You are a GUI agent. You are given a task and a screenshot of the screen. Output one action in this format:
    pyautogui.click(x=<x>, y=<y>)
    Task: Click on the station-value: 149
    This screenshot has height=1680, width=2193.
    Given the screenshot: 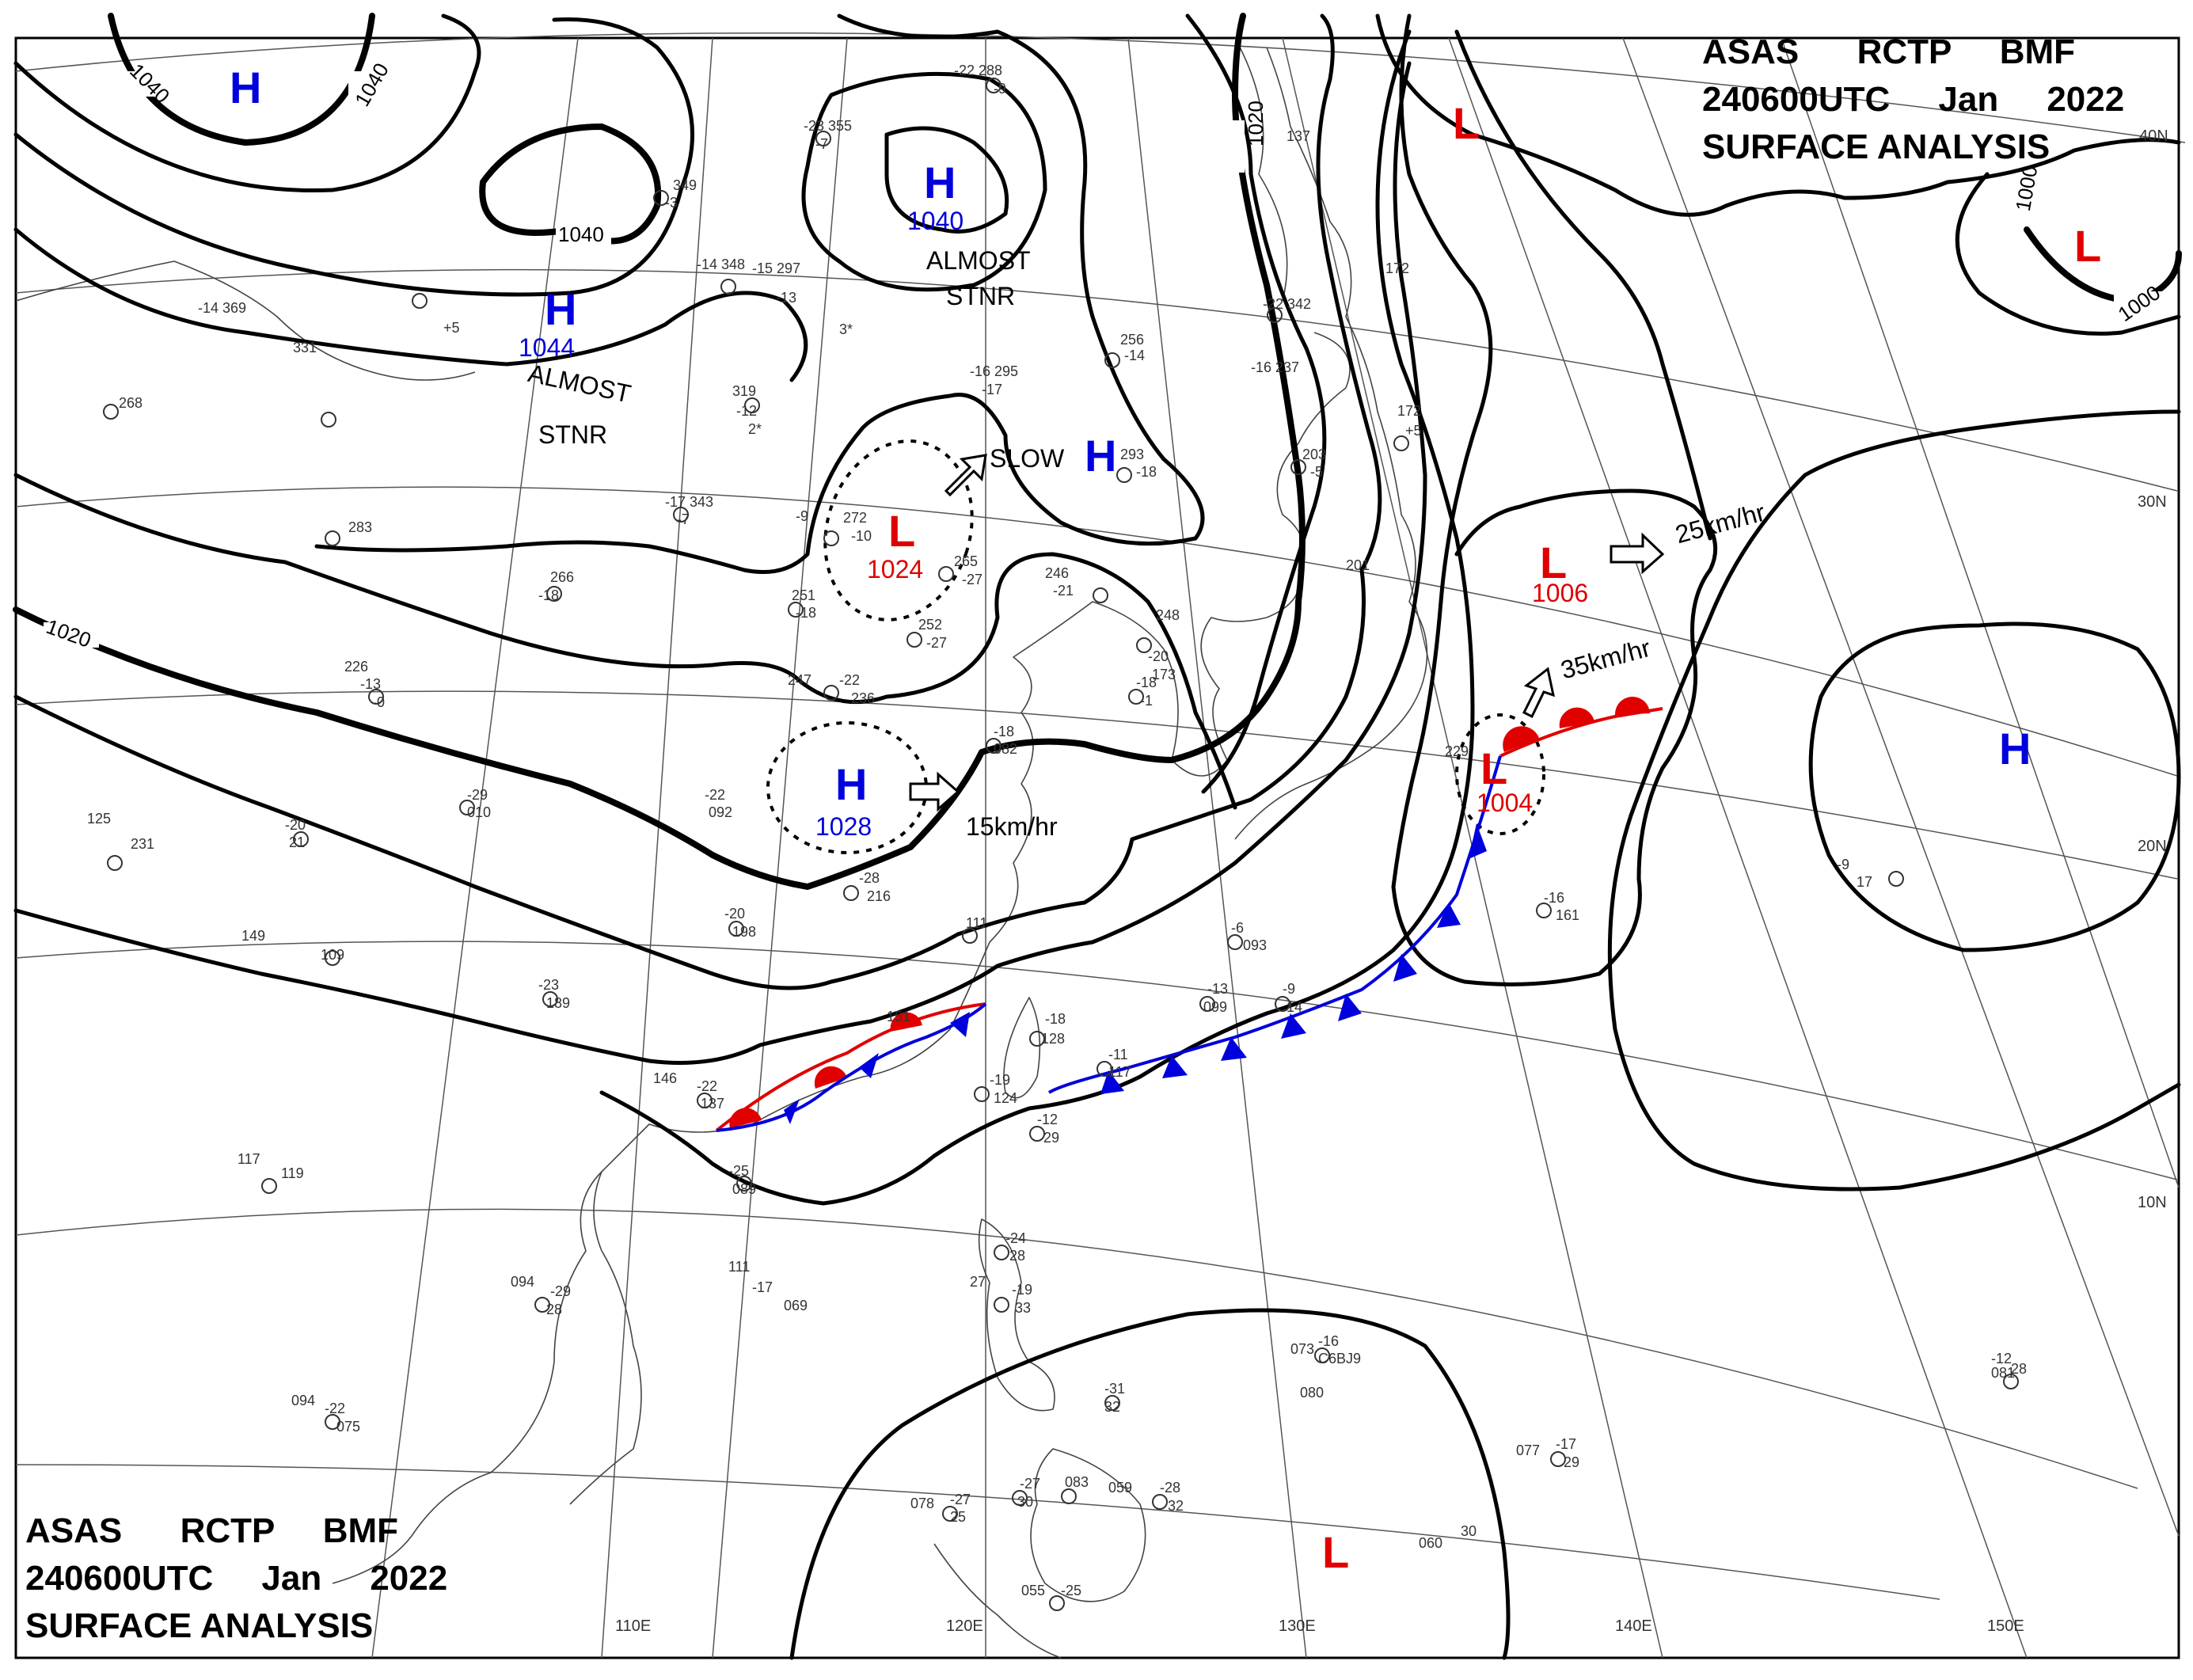 What is the action you would take?
    pyautogui.click(x=253, y=936)
    